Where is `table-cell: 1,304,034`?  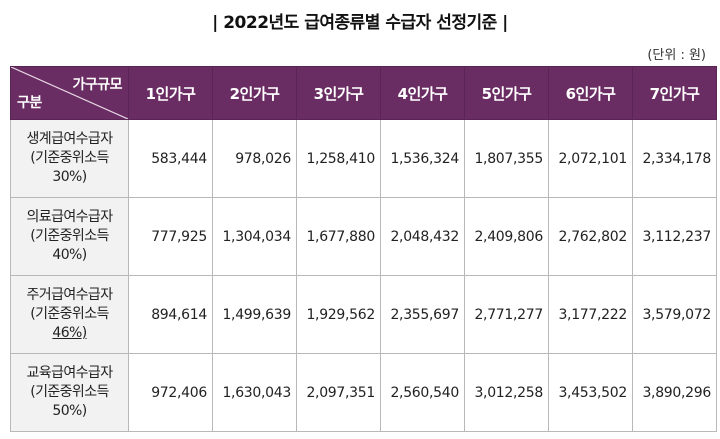
table-cell: 1,304,034 is located at coordinates (254, 236).